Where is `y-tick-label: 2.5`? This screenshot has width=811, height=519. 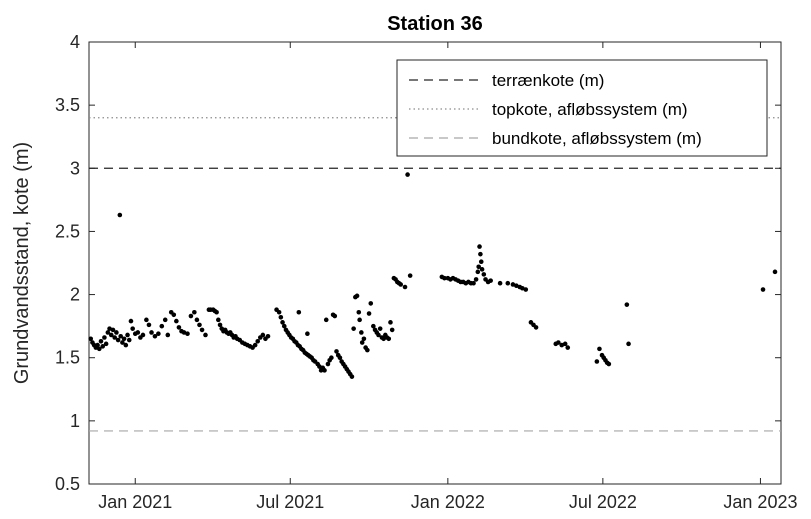 y-tick-label: 2.5 is located at coordinates (67, 231).